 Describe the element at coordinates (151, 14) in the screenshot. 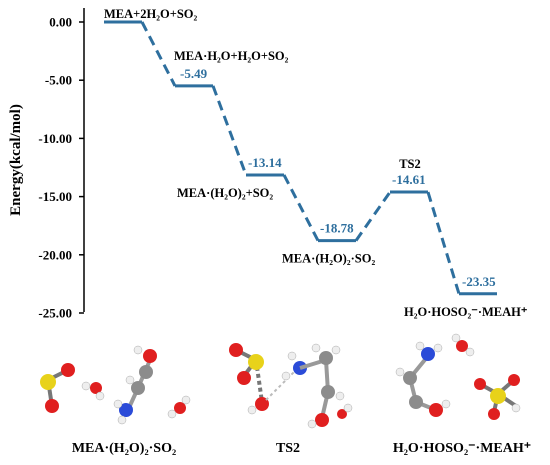

I see `state-label-0: MEA+2H₂O+SO₂` at that location.